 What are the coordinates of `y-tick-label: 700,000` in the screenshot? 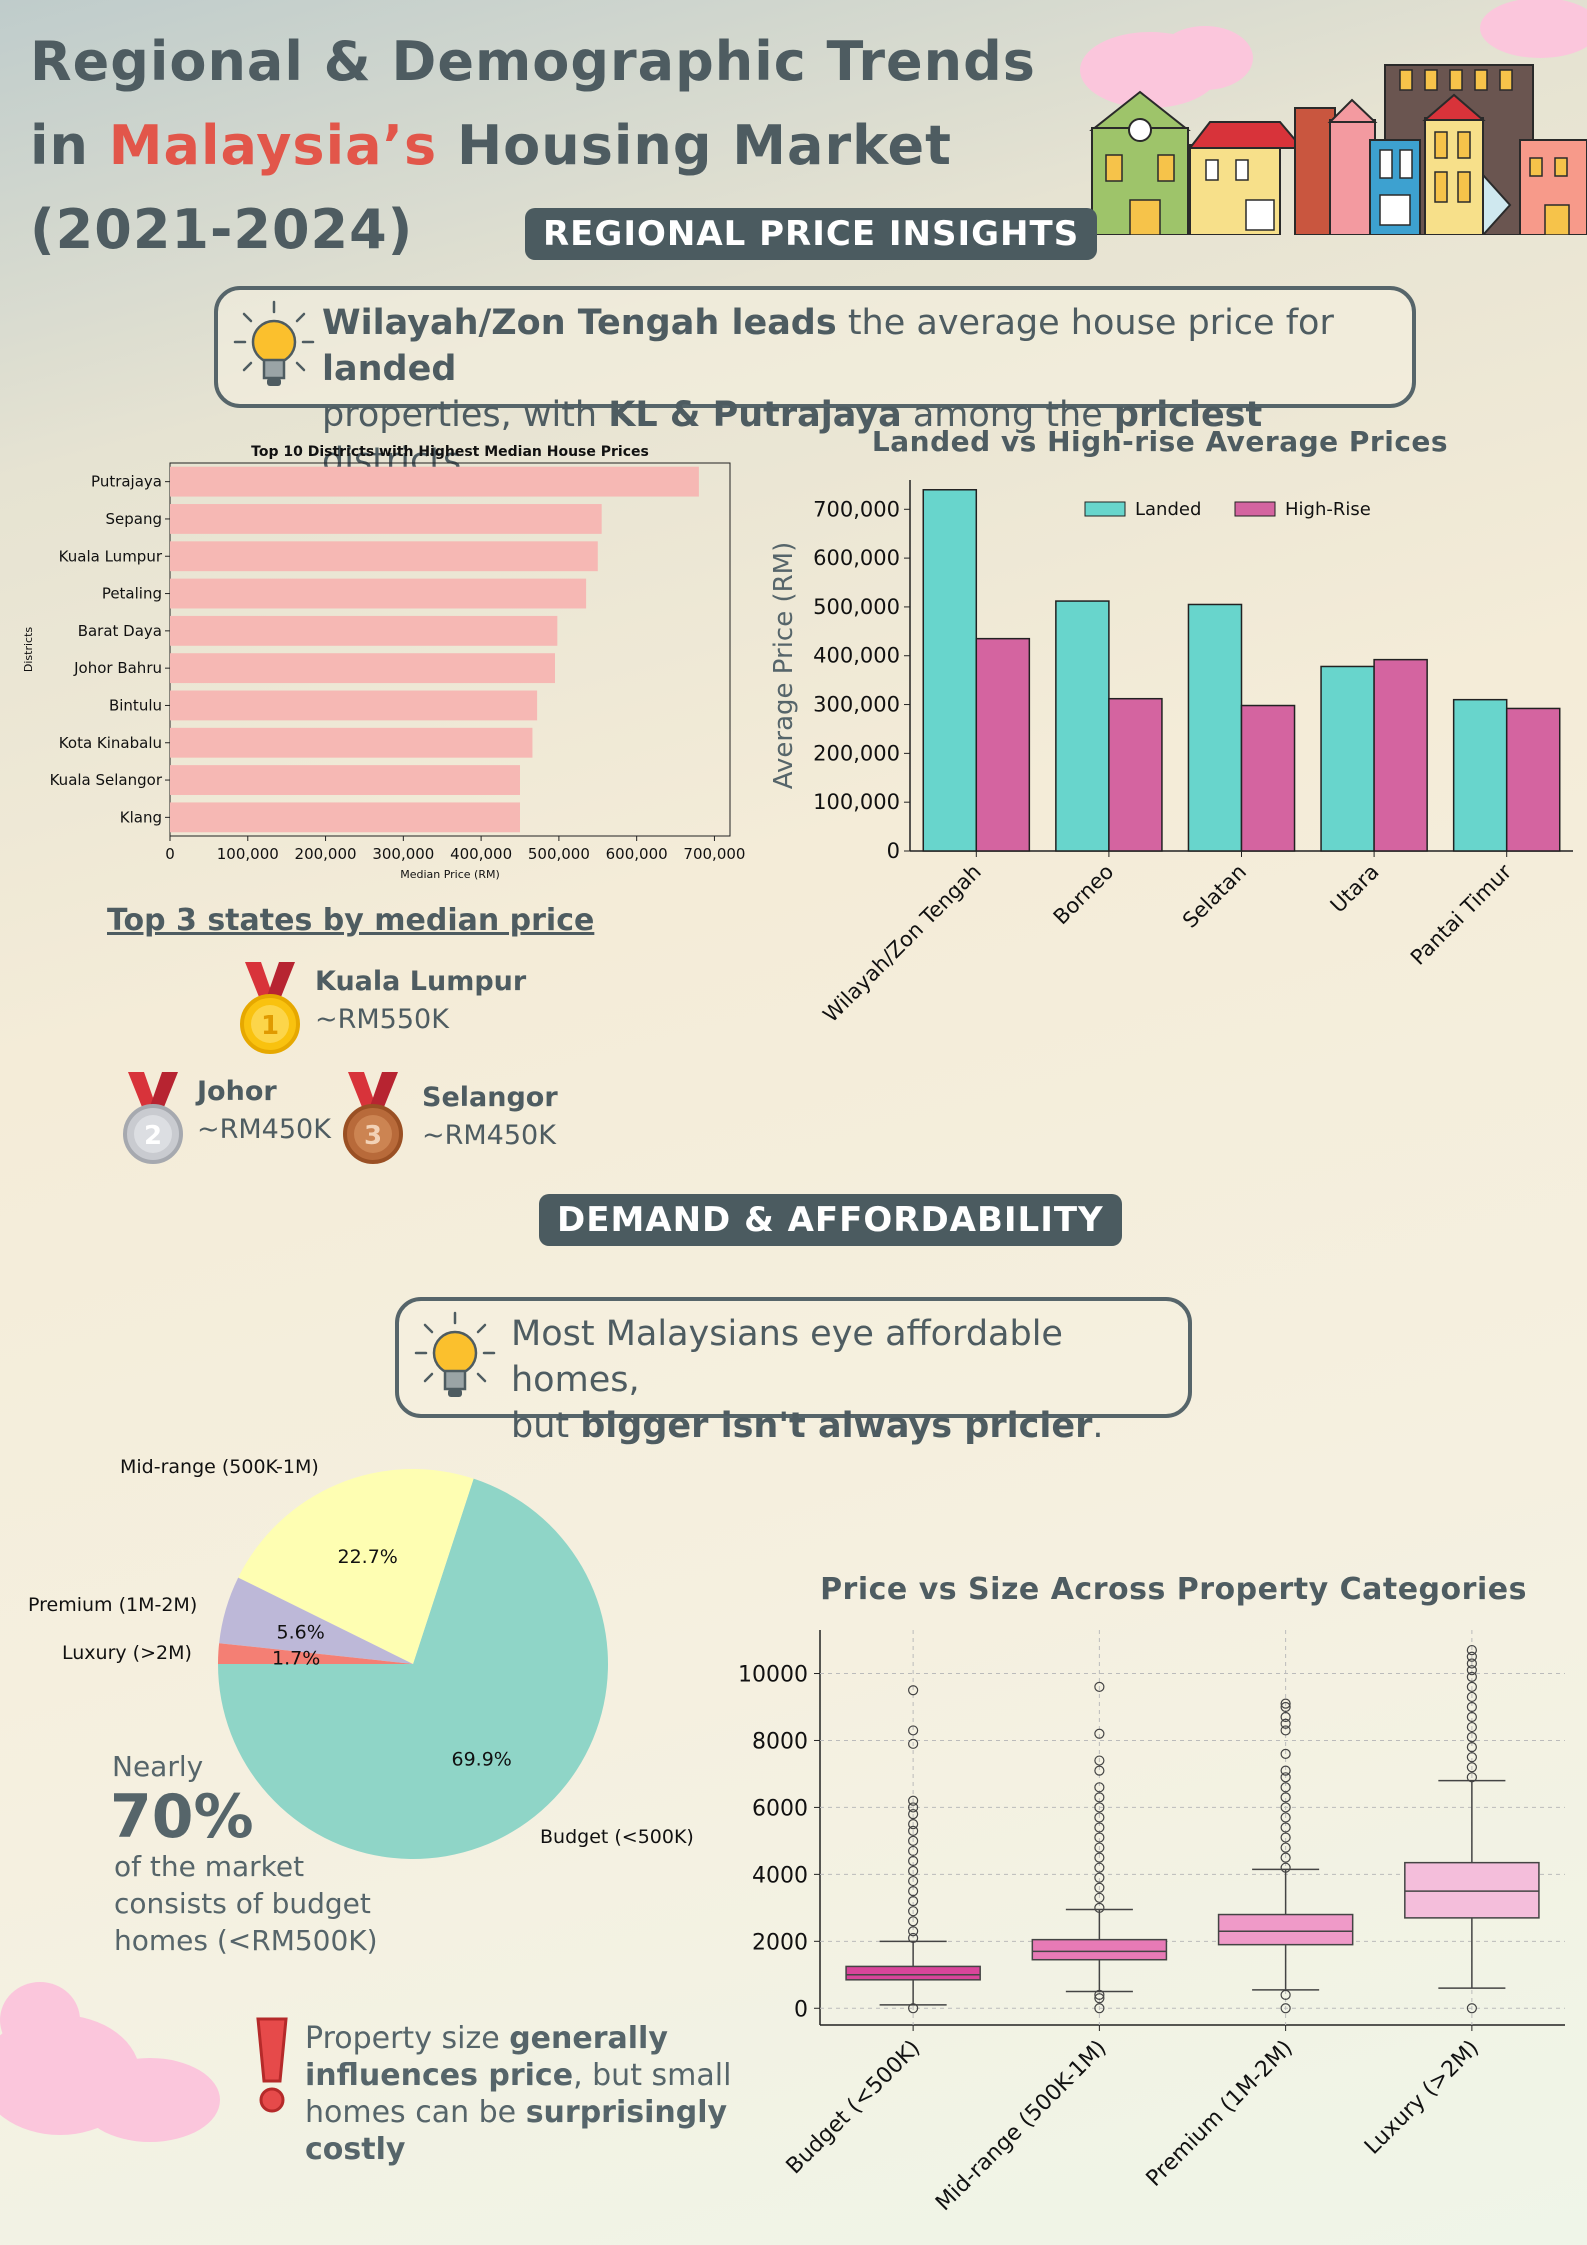 It's located at (856, 509).